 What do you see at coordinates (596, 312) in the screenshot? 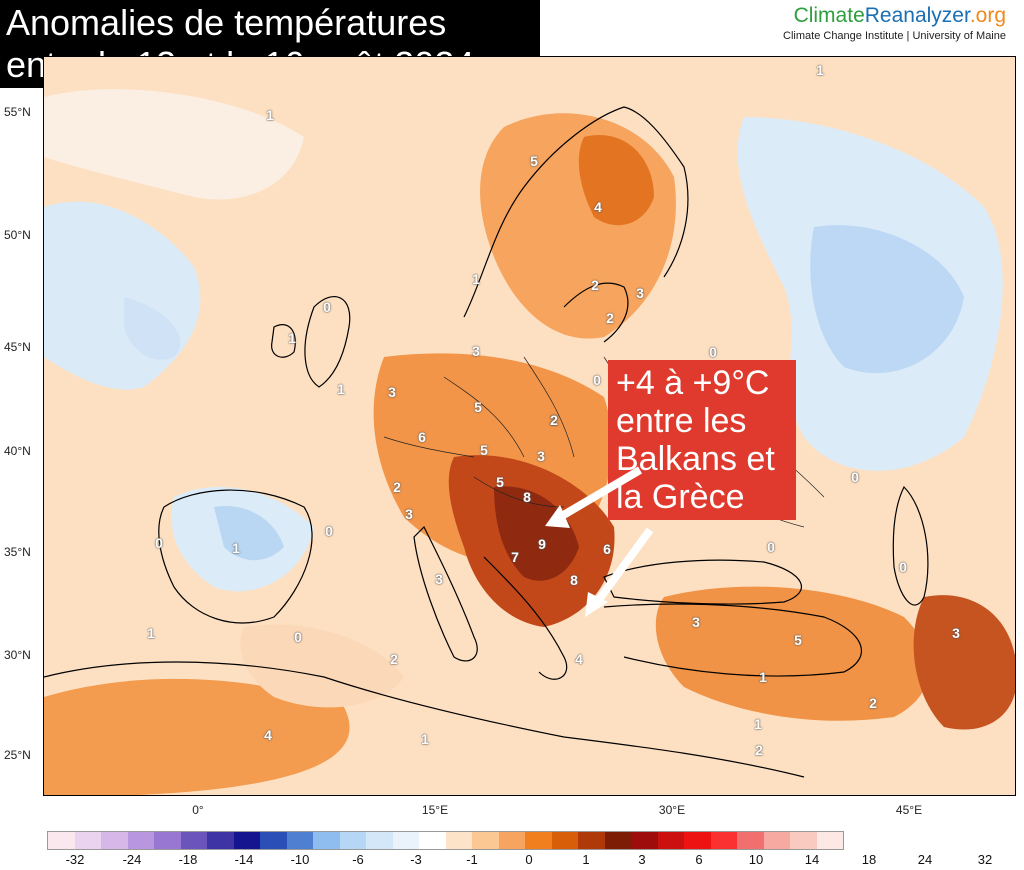
I see `coast-baltic` at bounding box center [596, 312].